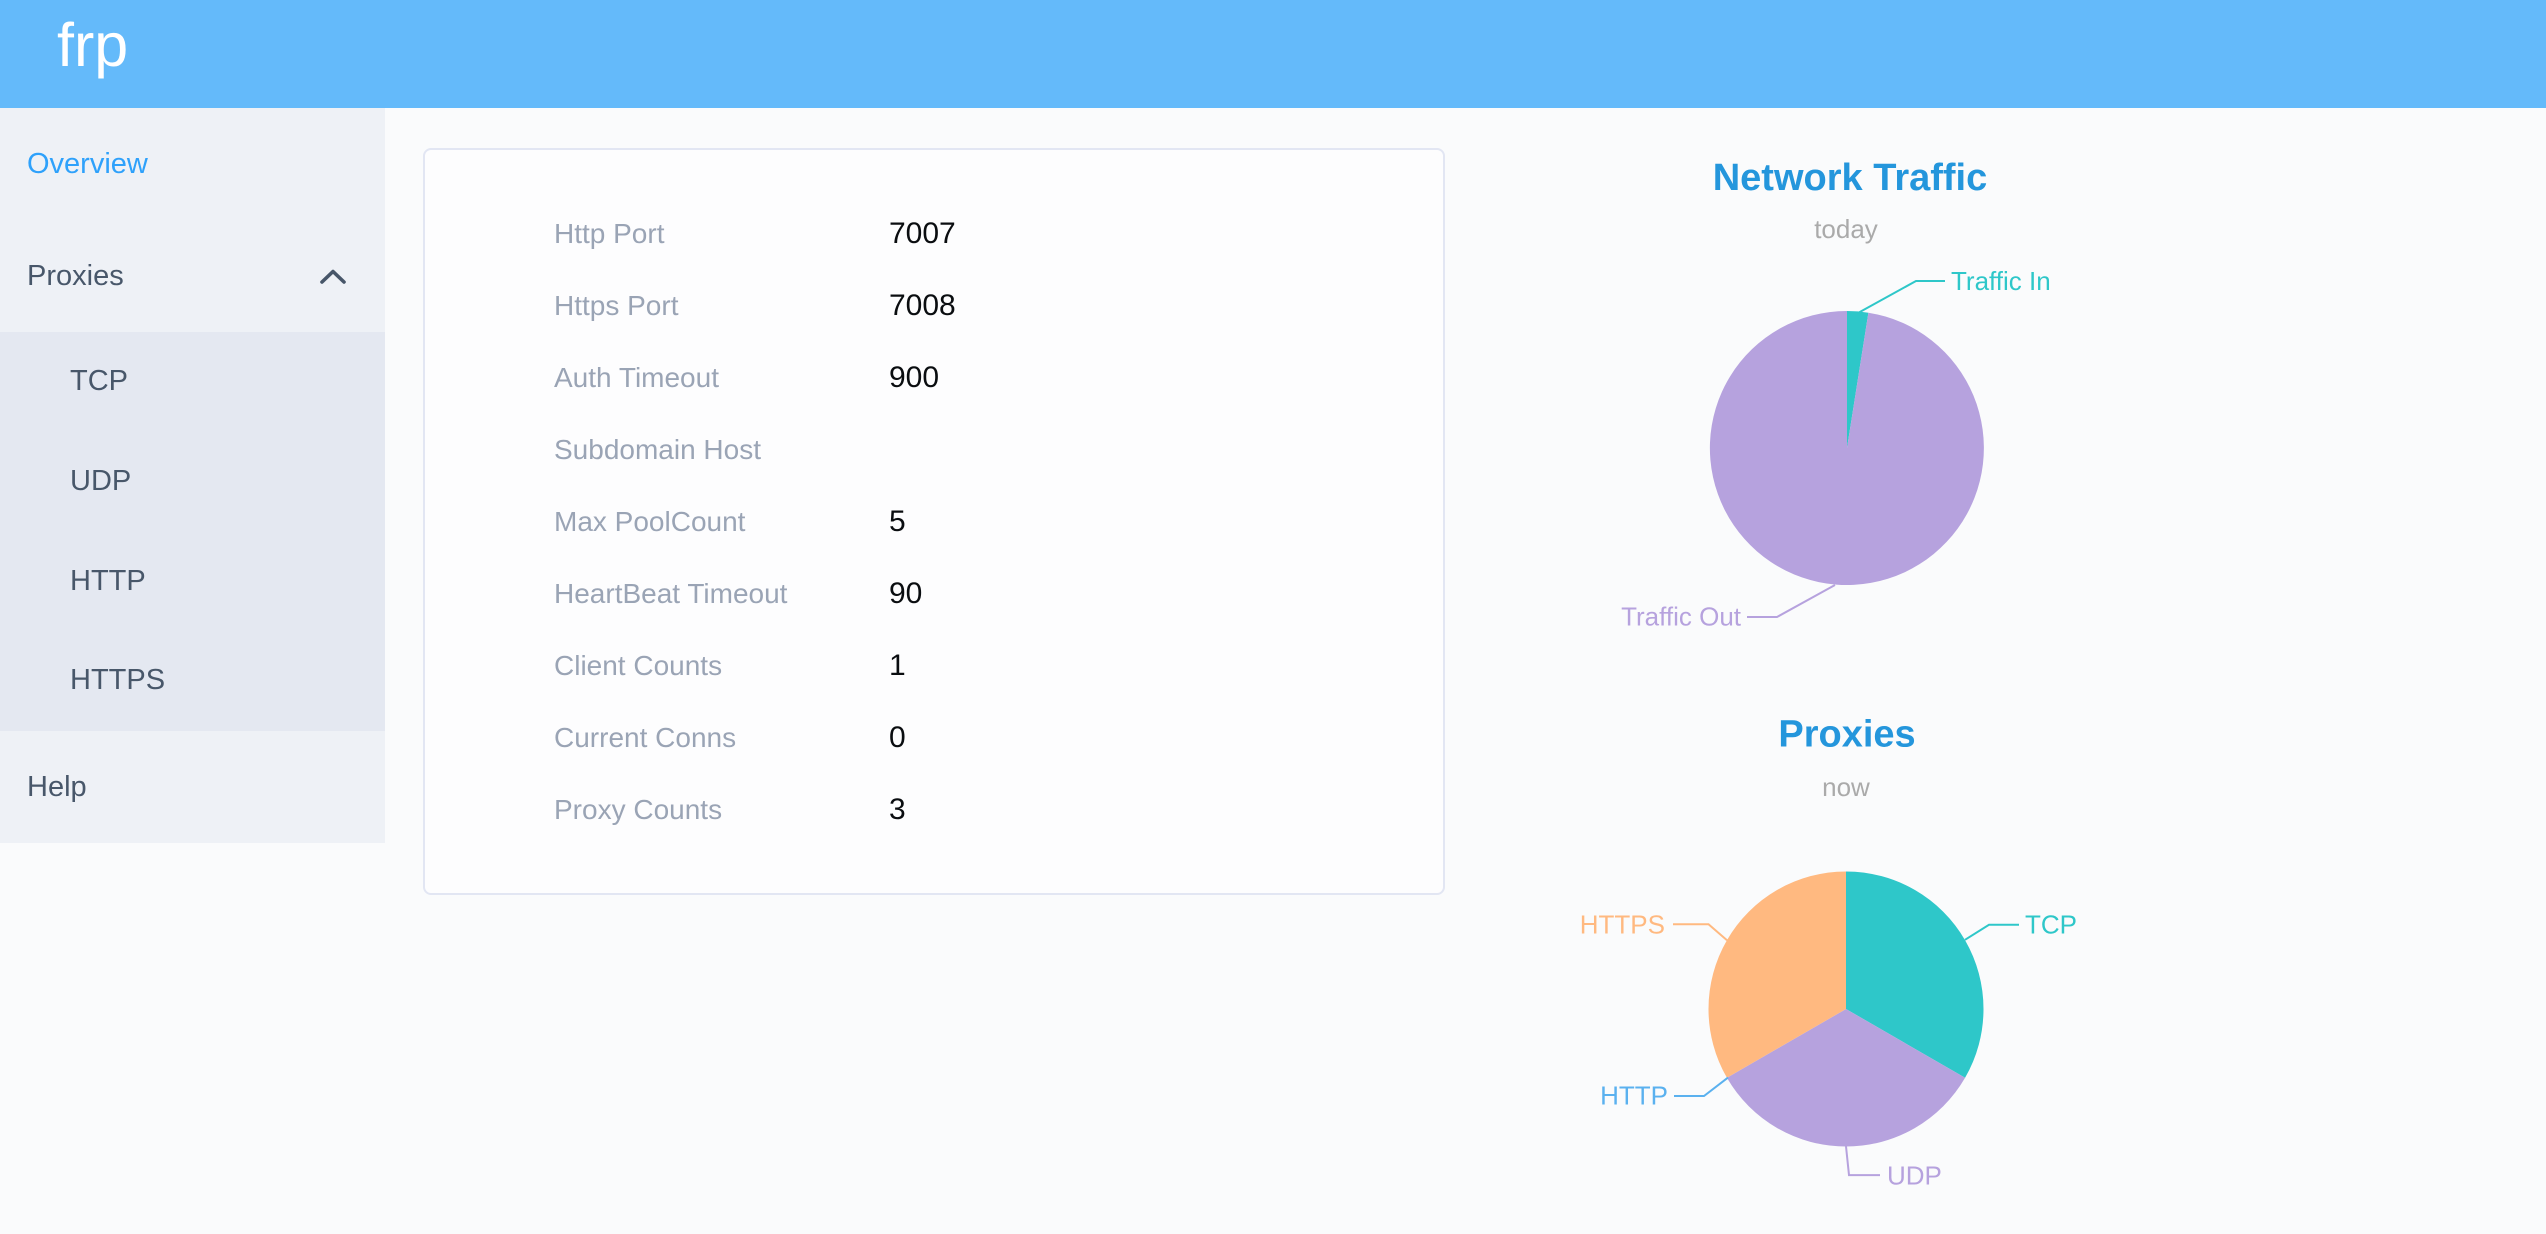  What do you see at coordinates (1846, 229) in the screenshot?
I see `svg-text: today` at bounding box center [1846, 229].